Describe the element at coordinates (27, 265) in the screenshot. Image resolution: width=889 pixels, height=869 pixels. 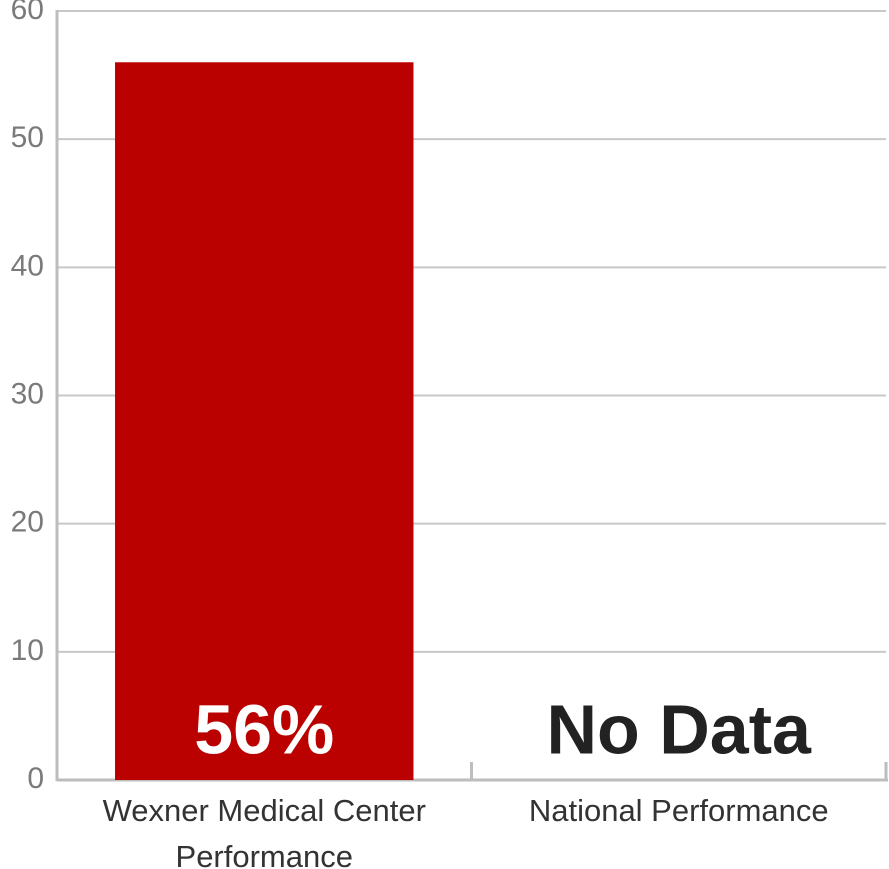
I see `y-tick-label: 40` at that location.